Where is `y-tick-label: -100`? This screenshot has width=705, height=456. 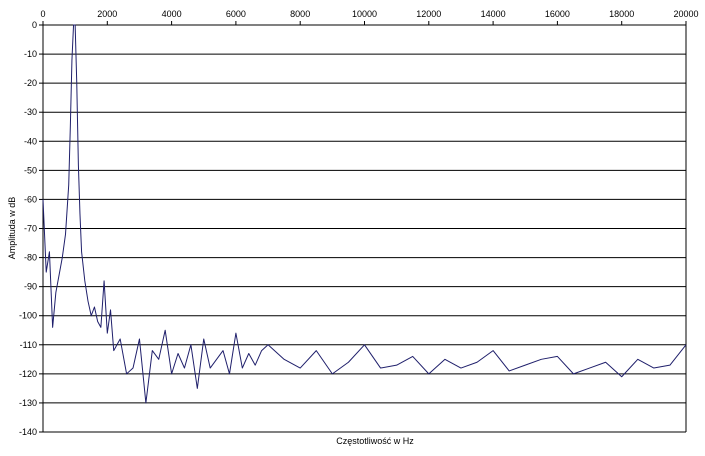 y-tick-label: -100 is located at coordinates (28, 316).